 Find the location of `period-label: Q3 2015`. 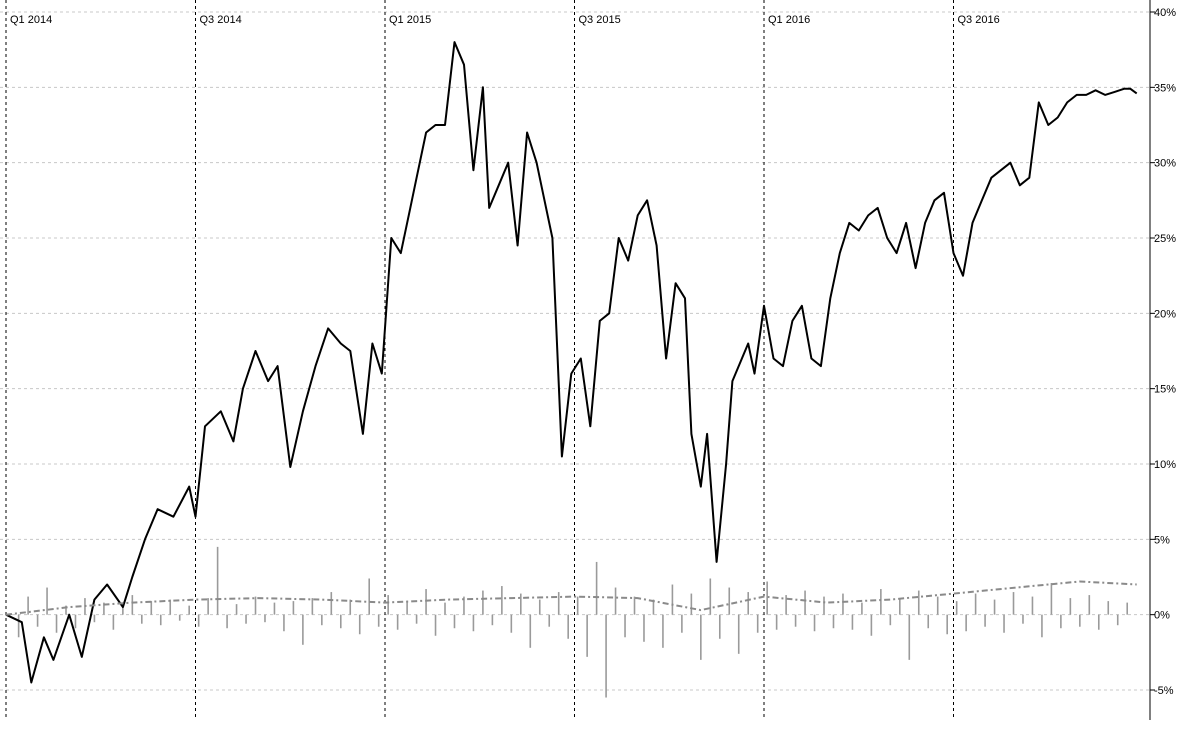

period-label: Q3 2015 is located at coordinates (600, 20).